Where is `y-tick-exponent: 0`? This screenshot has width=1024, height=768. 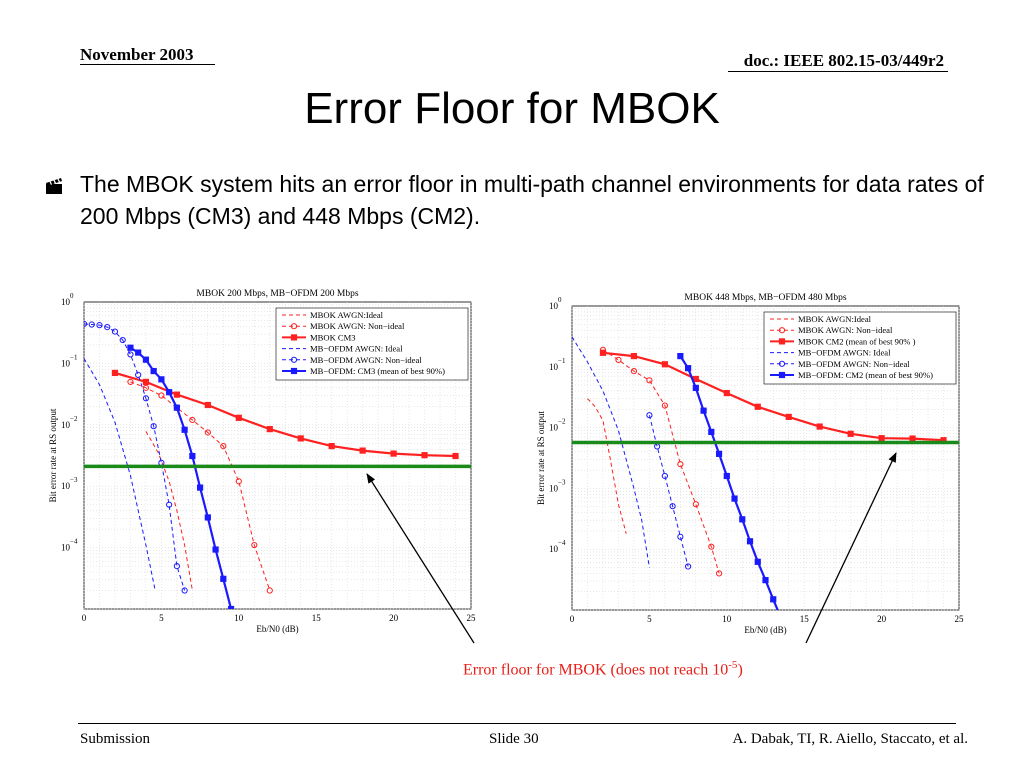
y-tick-exponent: 0 is located at coordinates (72, 296).